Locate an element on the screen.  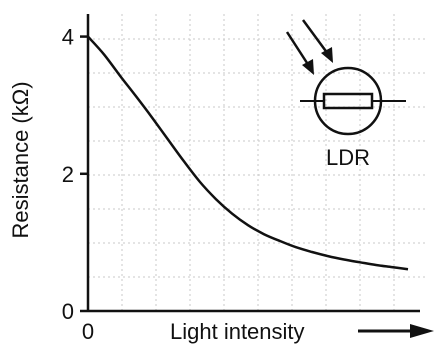
ldr-label: LDR is located at coordinates (348, 157).